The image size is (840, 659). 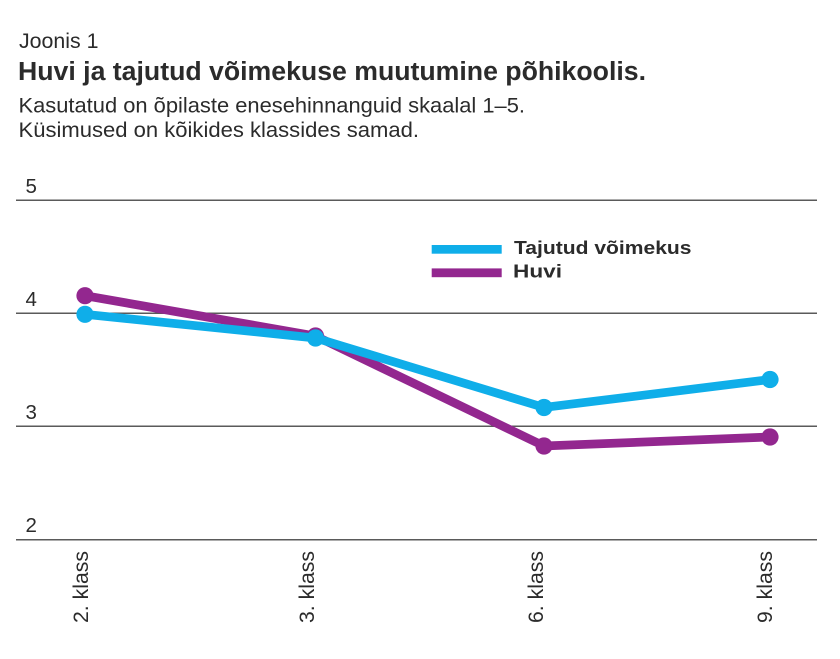 I want to click on svg-text:Küsimused on kõikides klasside: Küsimused on kõikides klassides samad., so click(x=219, y=130).